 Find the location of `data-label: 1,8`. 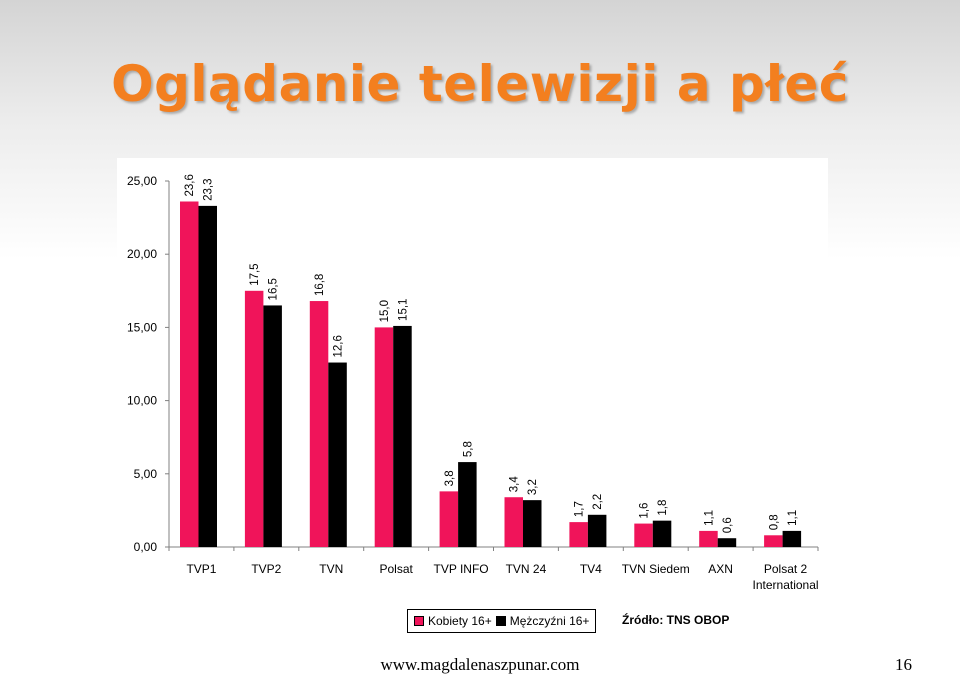

data-label: 1,8 is located at coordinates (663, 508).